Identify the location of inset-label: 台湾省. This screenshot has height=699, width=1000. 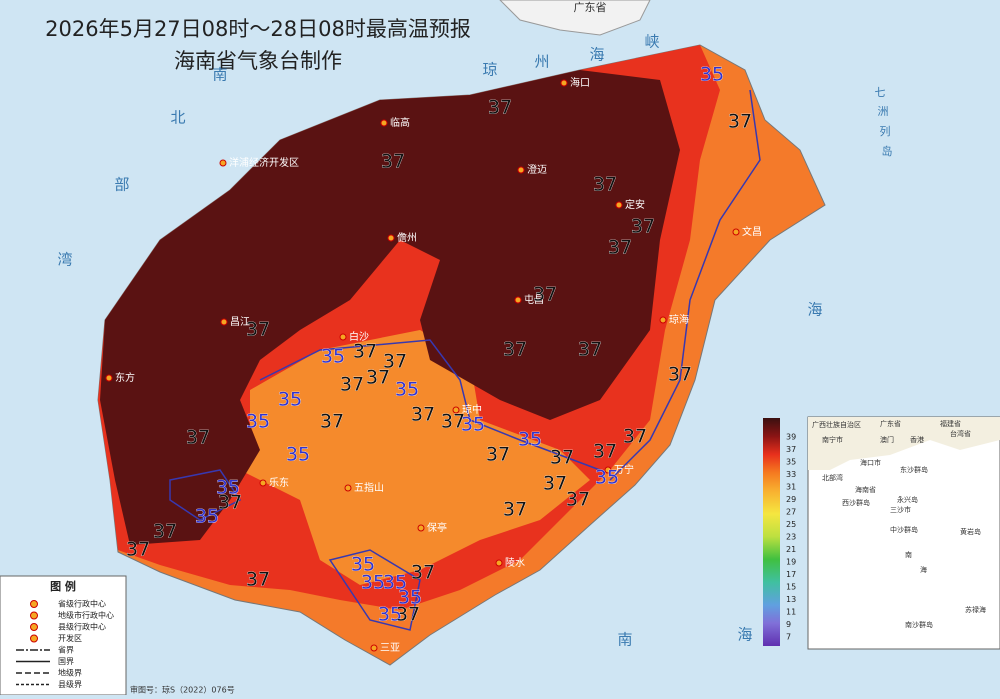
(960, 433).